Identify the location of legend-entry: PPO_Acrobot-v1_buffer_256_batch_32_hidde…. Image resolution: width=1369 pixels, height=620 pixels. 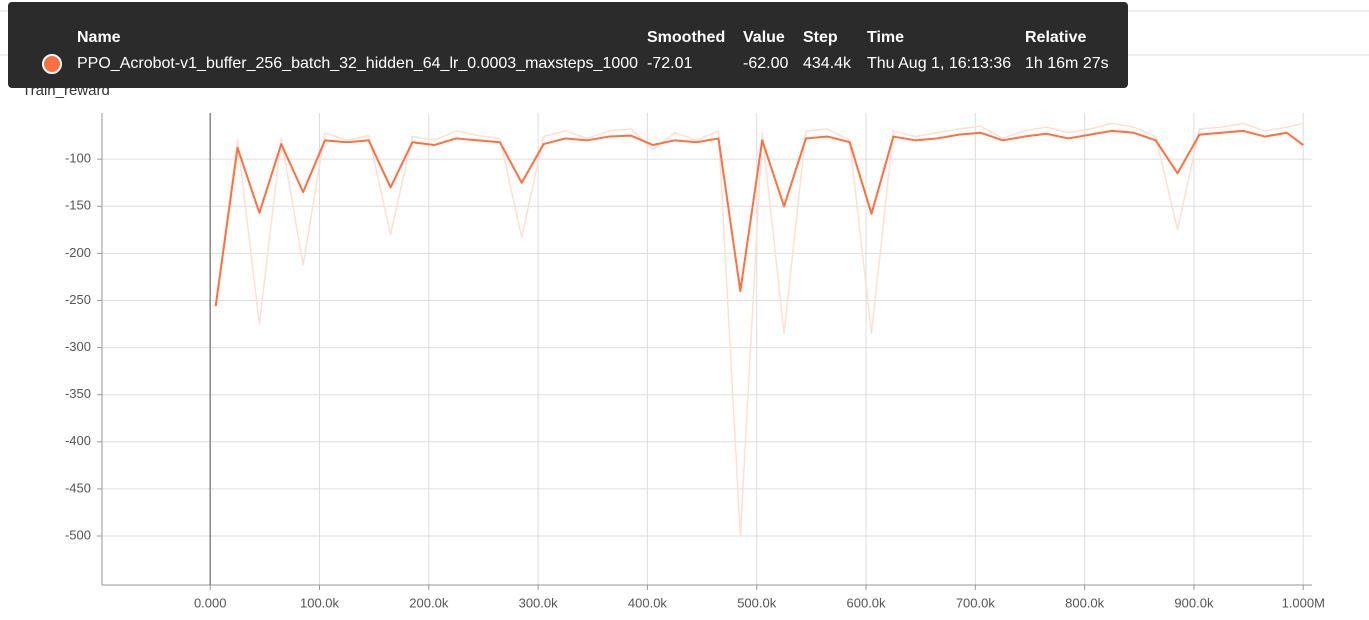
(357, 63).